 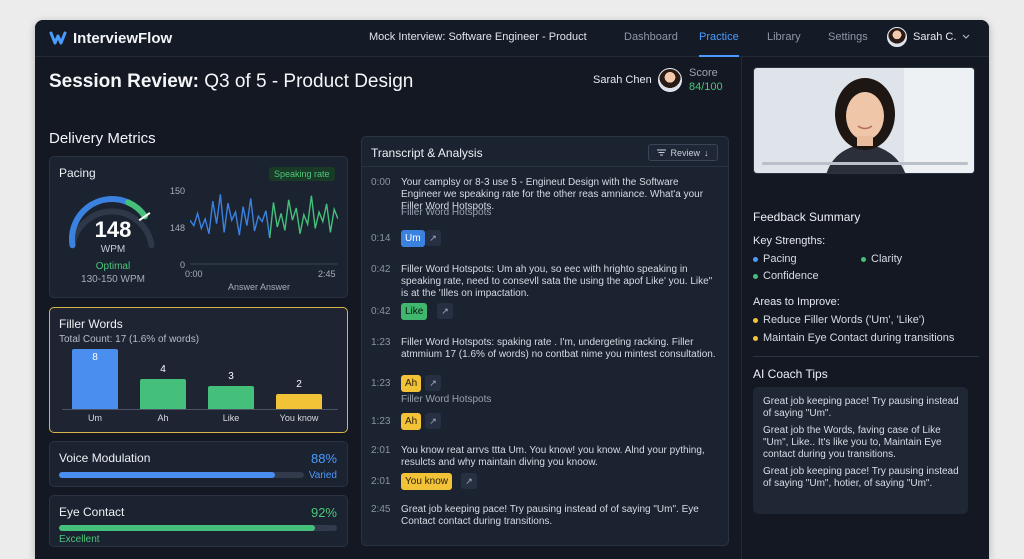 I want to click on eye-status: Excellent, so click(x=79, y=539).